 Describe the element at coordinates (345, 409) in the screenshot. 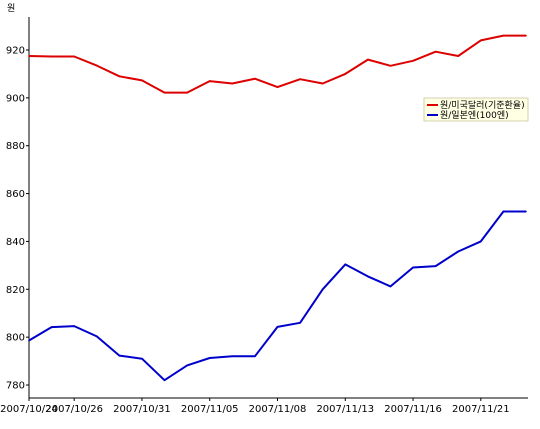

I see `x-tick-label: 2007/11/13` at that location.